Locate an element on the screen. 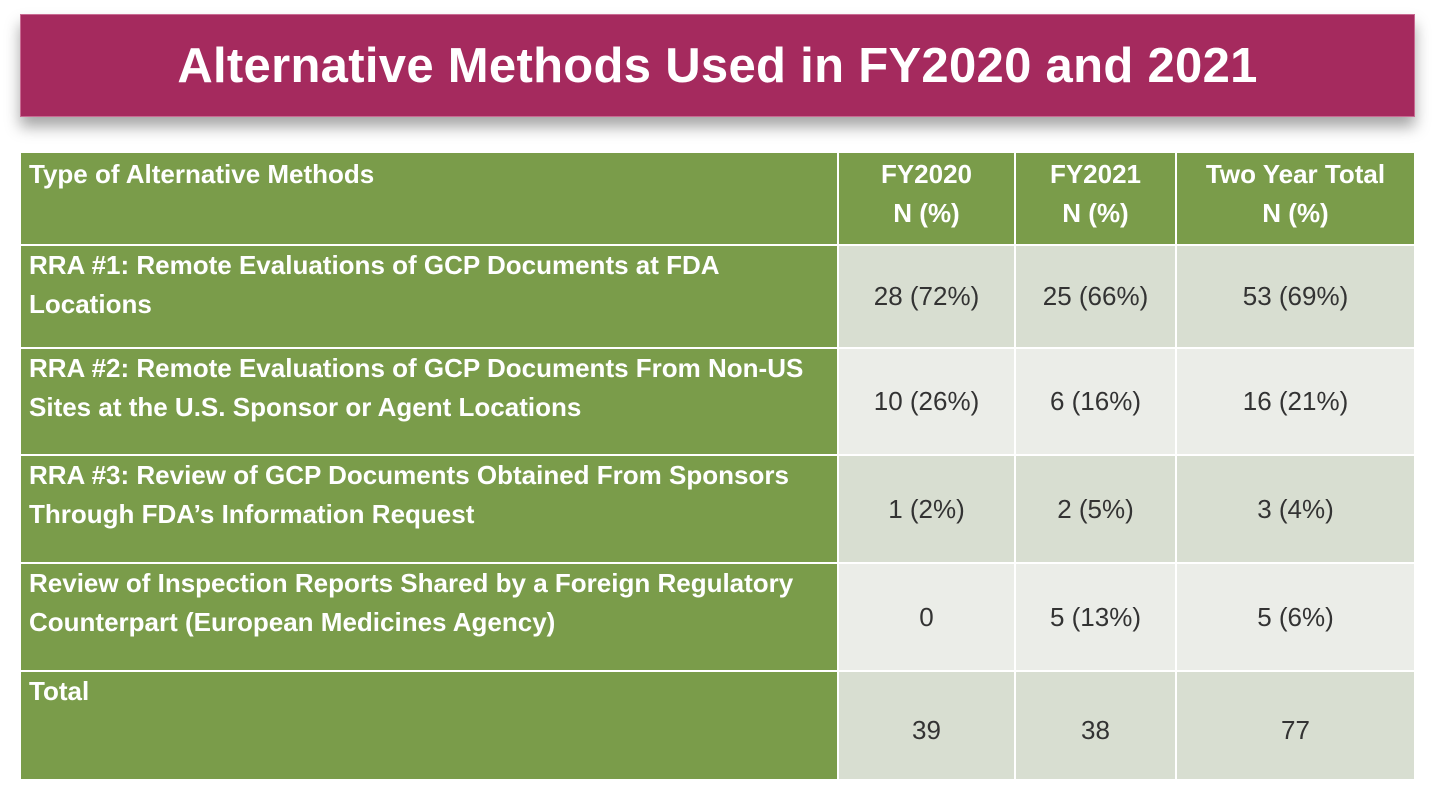 The image size is (1435, 809). header-fy2020-label: FY2020 is located at coordinates (926, 174).